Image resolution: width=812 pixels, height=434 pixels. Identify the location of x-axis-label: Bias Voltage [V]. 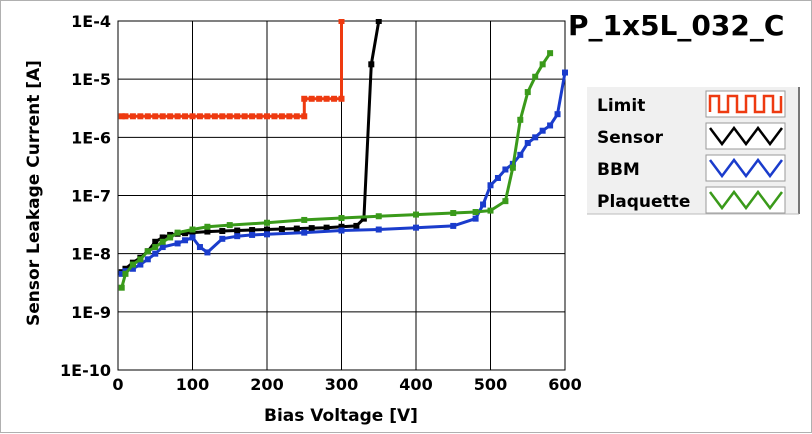
(341, 416).